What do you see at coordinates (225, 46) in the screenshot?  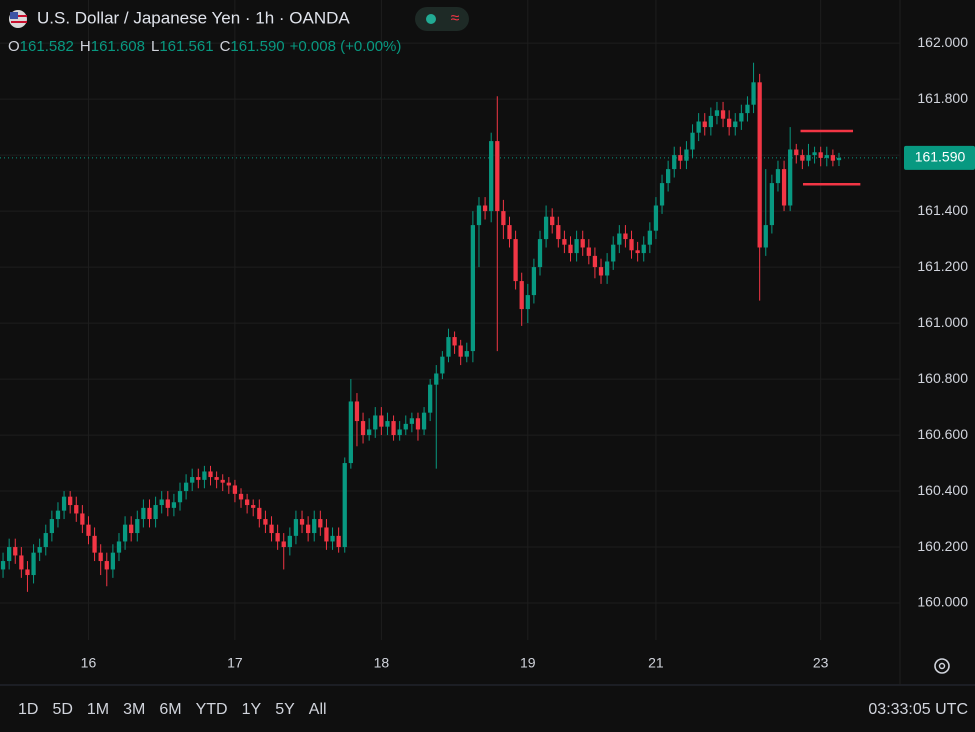 I see `legend-key: C` at bounding box center [225, 46].